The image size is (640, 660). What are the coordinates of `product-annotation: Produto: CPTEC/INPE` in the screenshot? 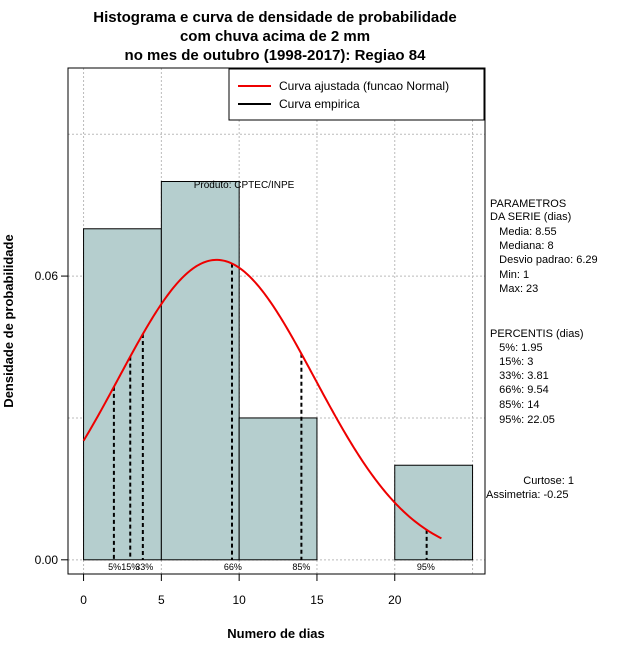 It's located at (244, 185).